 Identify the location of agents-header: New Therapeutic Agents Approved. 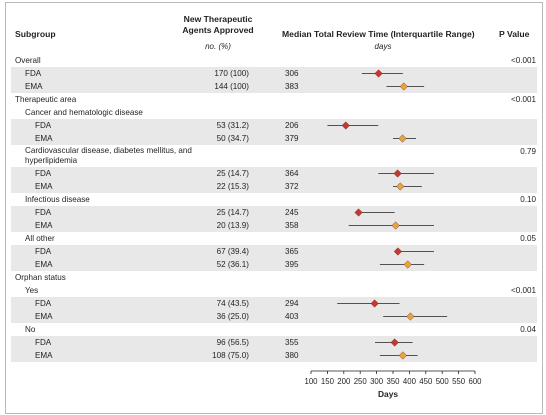
(218, 24).